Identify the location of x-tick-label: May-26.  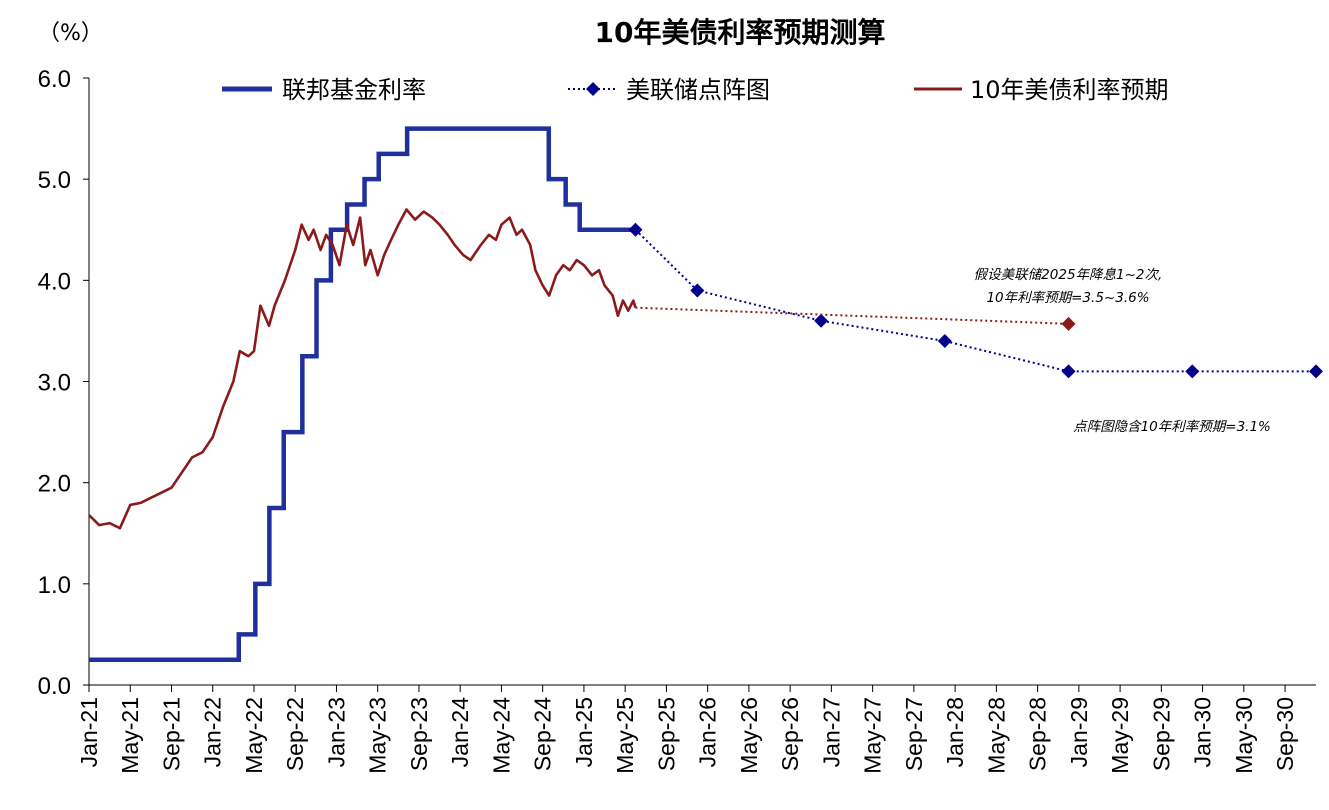
(749, 735).